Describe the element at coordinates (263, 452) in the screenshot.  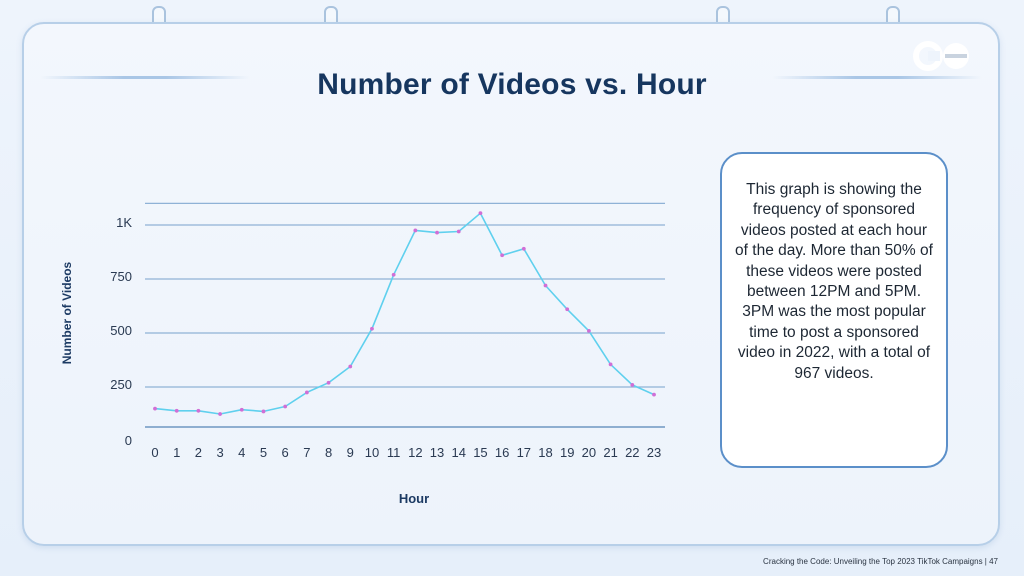
I see `x-tick-label: 5` at that location.